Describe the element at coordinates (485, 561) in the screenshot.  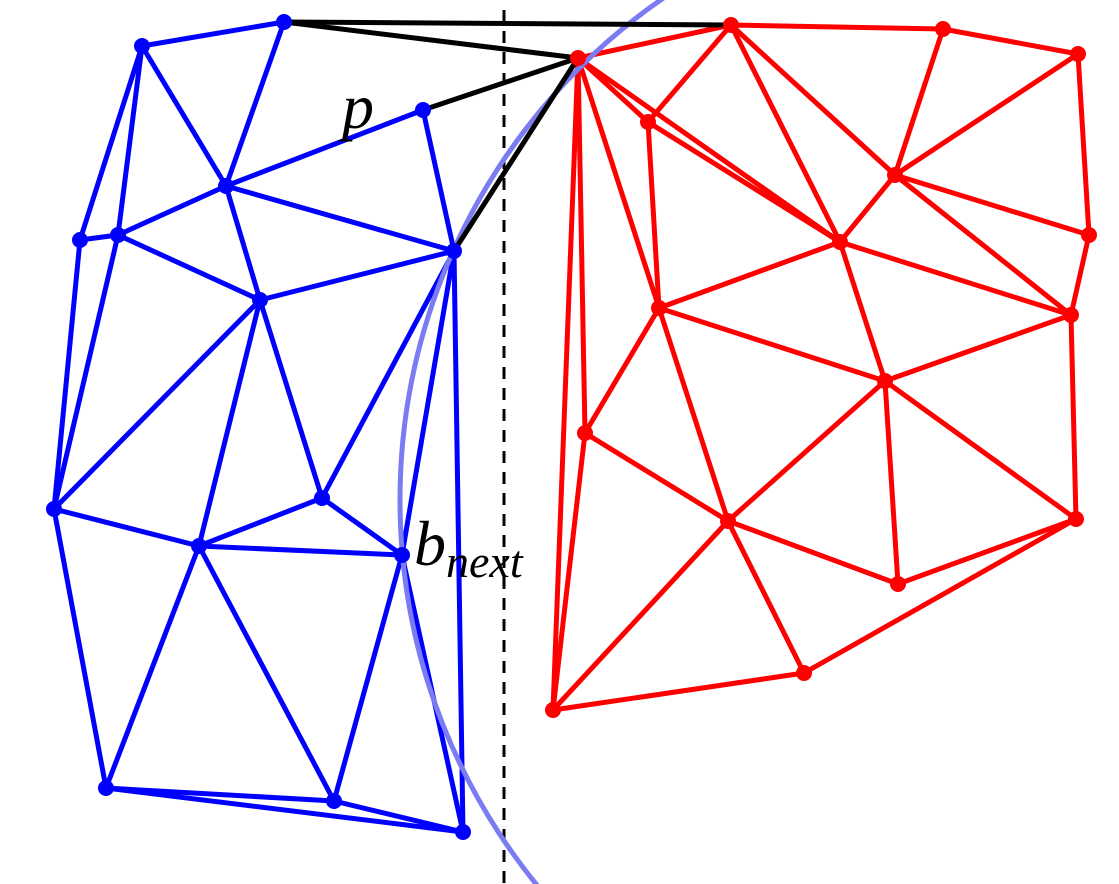
I see `label-subscript: next` at that location.